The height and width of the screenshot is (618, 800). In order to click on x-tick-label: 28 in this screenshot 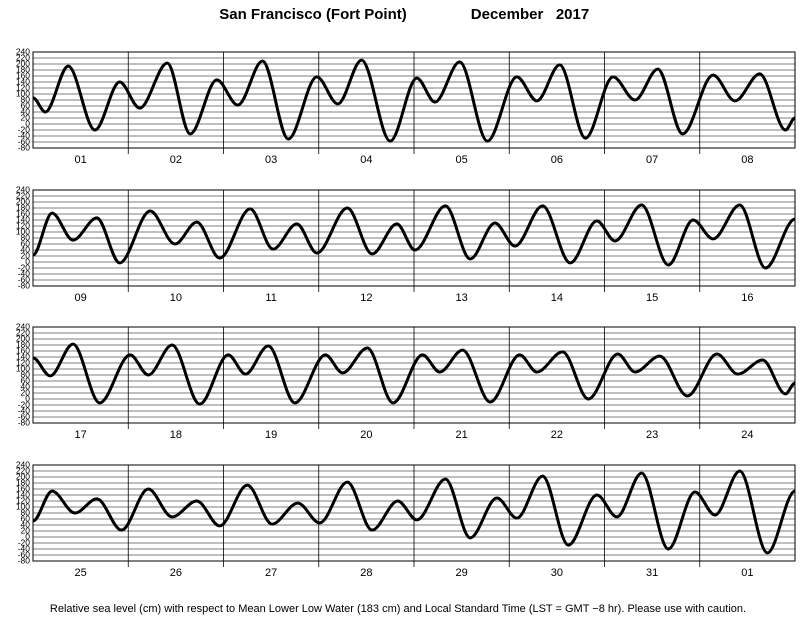, I will do `click(366, 573)`.